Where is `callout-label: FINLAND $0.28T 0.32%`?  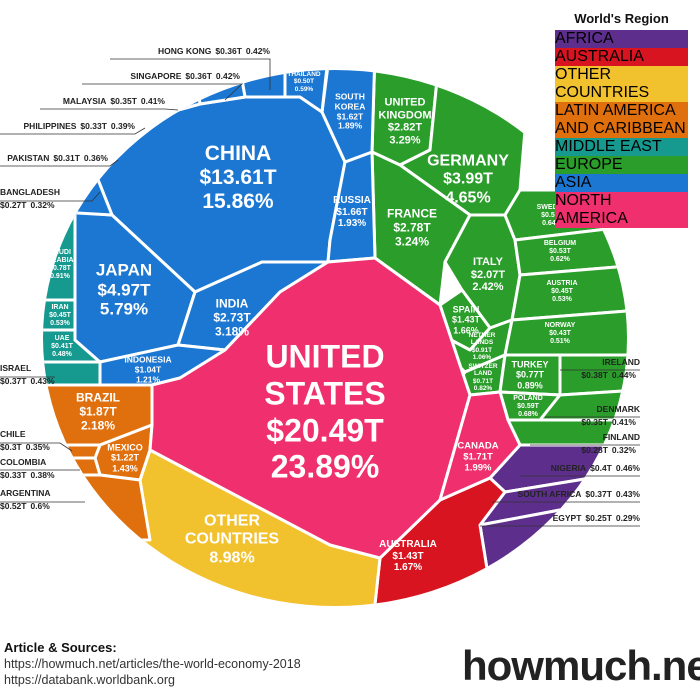 callout-label: FINLAND $0.28T 0.32% is located at coordinates (600, 444).